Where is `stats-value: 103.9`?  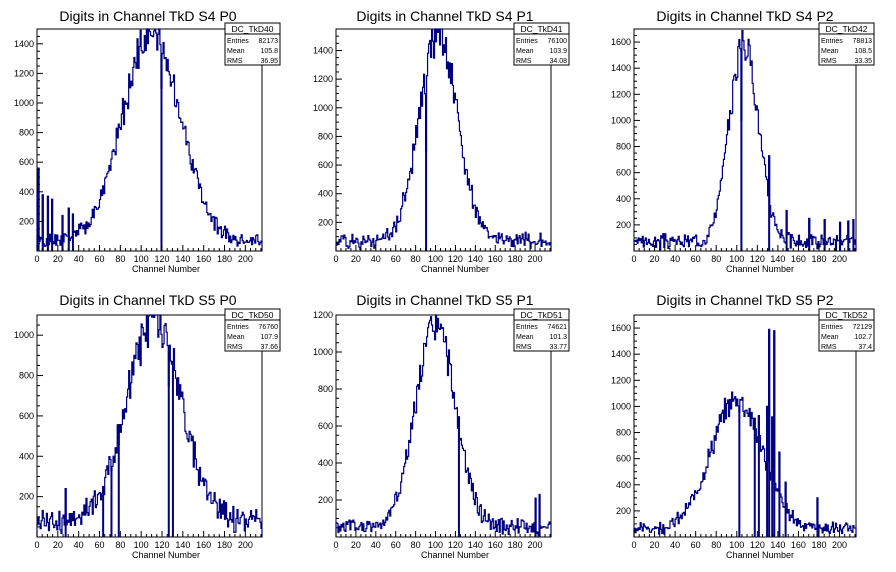 stats-value: 103.9 is located at coordinates (558, 51).